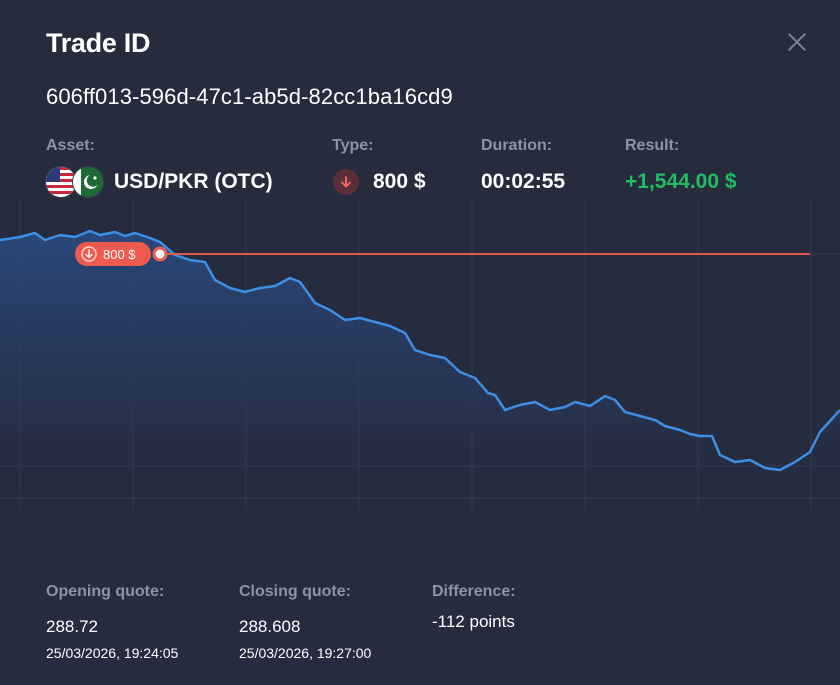 The width and height of the screenshot is (840, 685). Describe the element at coordinates (797, 43) in the screenshot. I see `close-icon` at that location.